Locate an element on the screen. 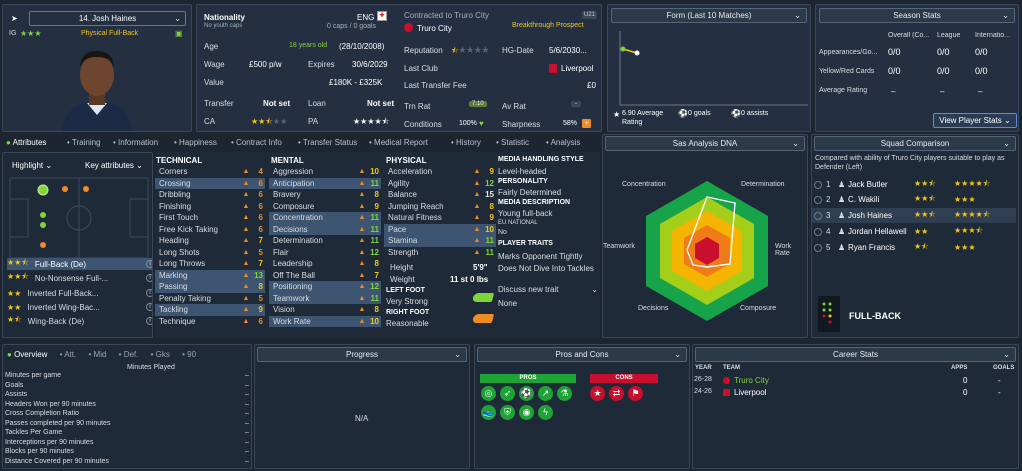 This screenshot has height=471, width=1022. position-role-row: ★★⯪ No-Nonsense Full-... i is located at coordinates (79, 278).